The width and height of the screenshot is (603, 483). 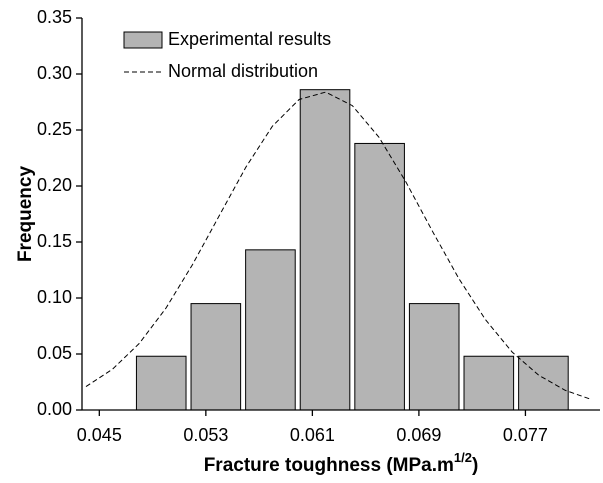 I want to click on x-label-text: Fracture toughness (MPa.m, so click(x=329, y=465).